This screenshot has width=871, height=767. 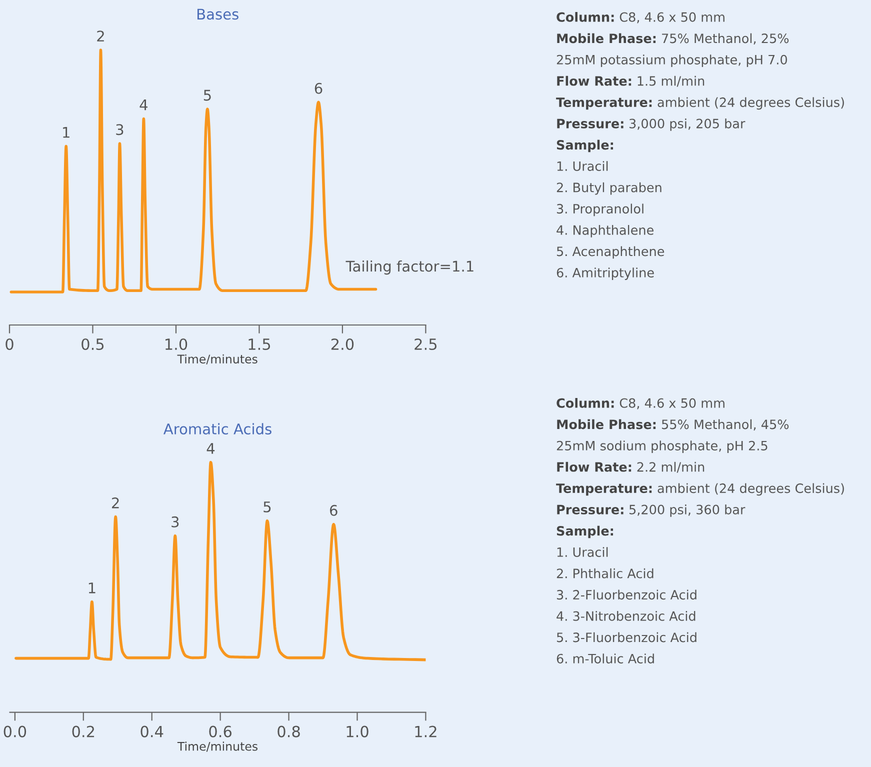 I want to click on x-tick-label: 2.5, so click(x=425, y=344).